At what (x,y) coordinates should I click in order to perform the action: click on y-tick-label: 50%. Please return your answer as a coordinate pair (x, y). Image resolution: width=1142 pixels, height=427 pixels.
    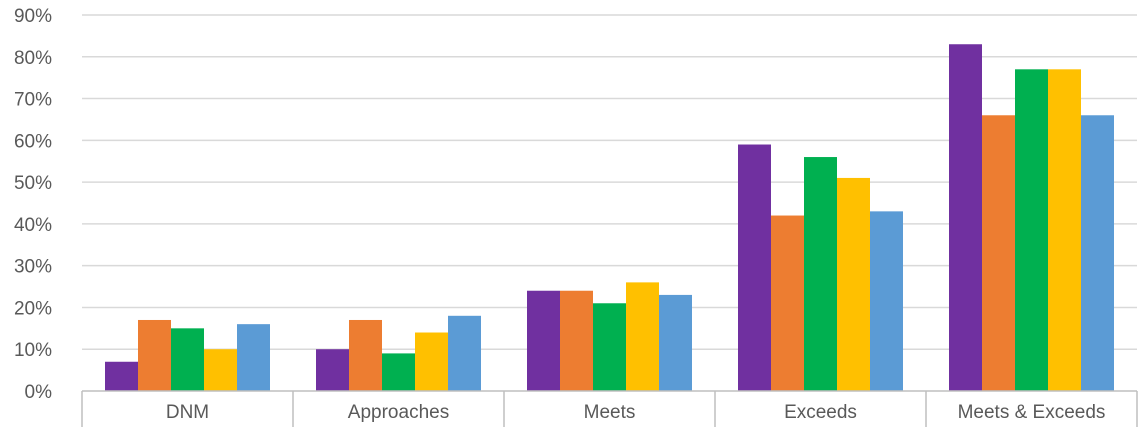
    Looking at the image, I should click on (33, 183).